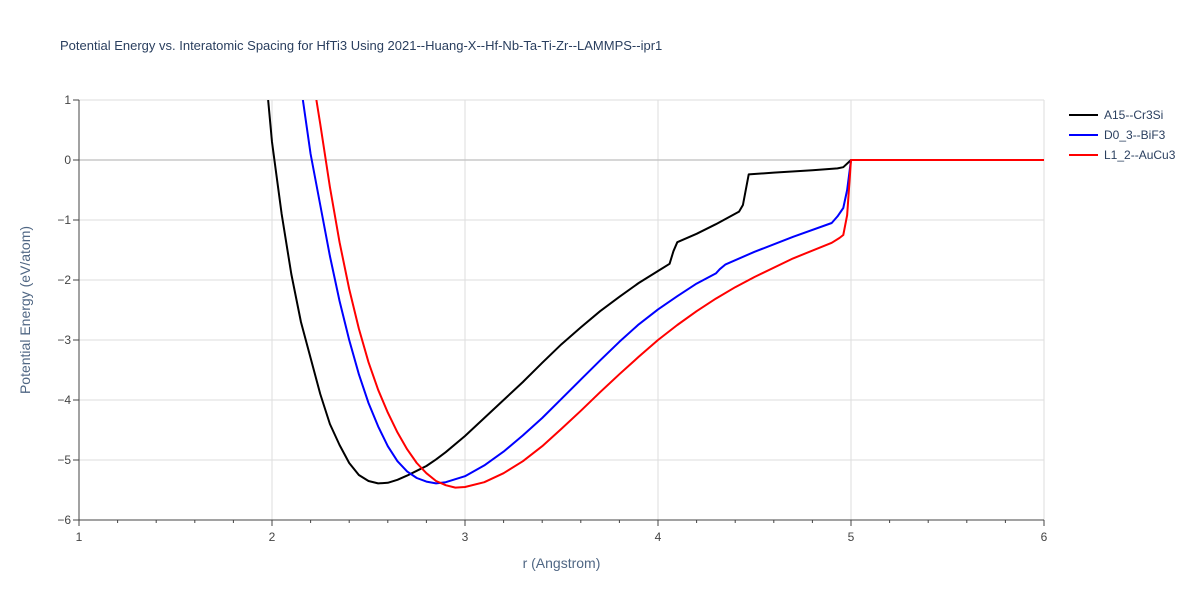 Image resolution: width=1200 pixels, height=600 pixels. What do you see at coordinates (64, 340) in the screenshot?
I see `y-tick-label: −3` at bounding box center [64, 340].